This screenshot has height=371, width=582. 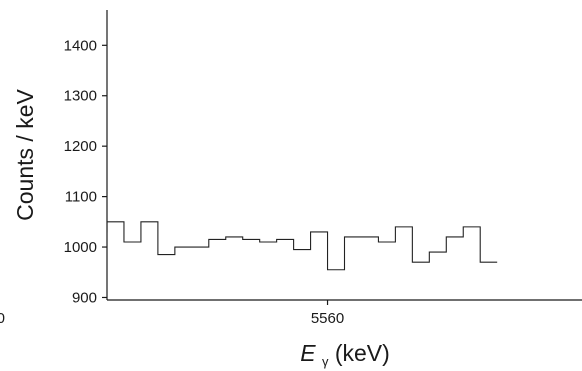 I want to click on y-axis-label: Counts / keV, so click(x=25, y=155).